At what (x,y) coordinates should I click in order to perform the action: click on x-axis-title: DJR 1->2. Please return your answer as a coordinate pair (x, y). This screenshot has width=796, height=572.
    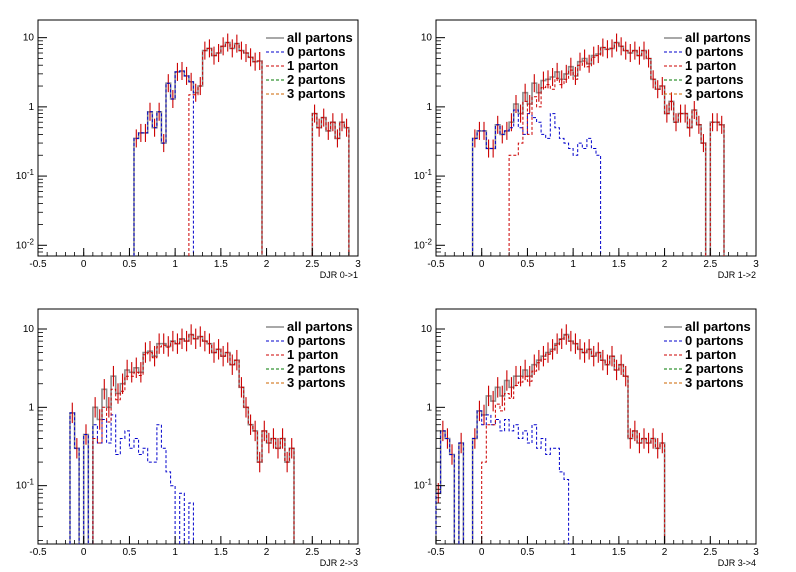
    Looking at the image, I should click on (737, 275).